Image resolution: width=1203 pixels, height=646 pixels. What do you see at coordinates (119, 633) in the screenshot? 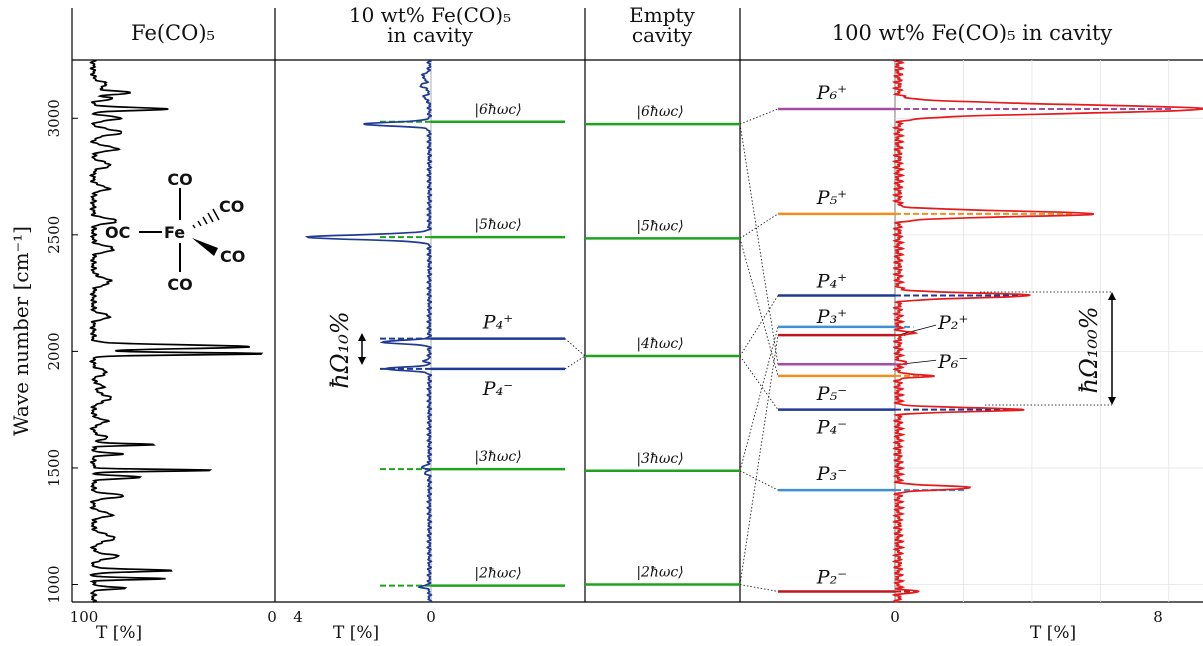
I see `x-axis-label-gas: T [%]` at bounding box center [119, 633].